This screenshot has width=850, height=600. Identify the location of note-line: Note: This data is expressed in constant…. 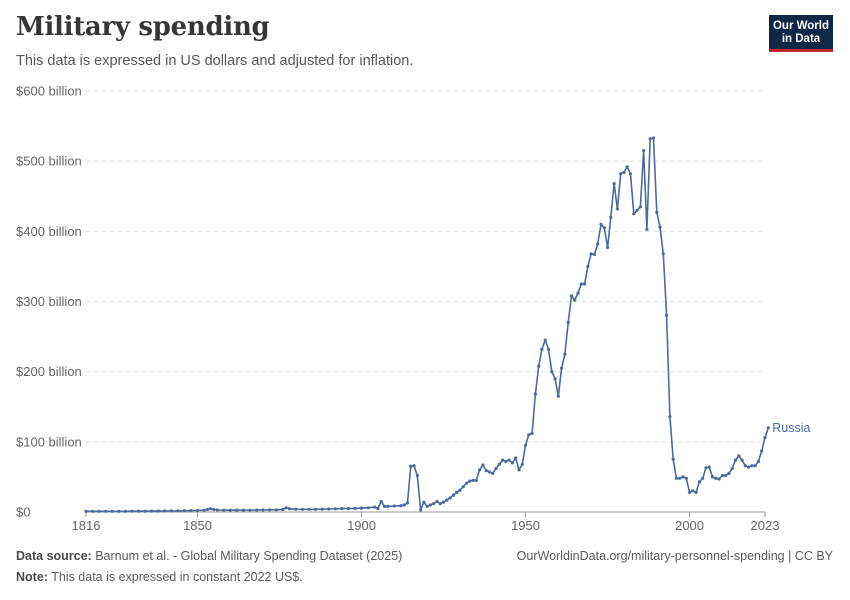
(159, 577).